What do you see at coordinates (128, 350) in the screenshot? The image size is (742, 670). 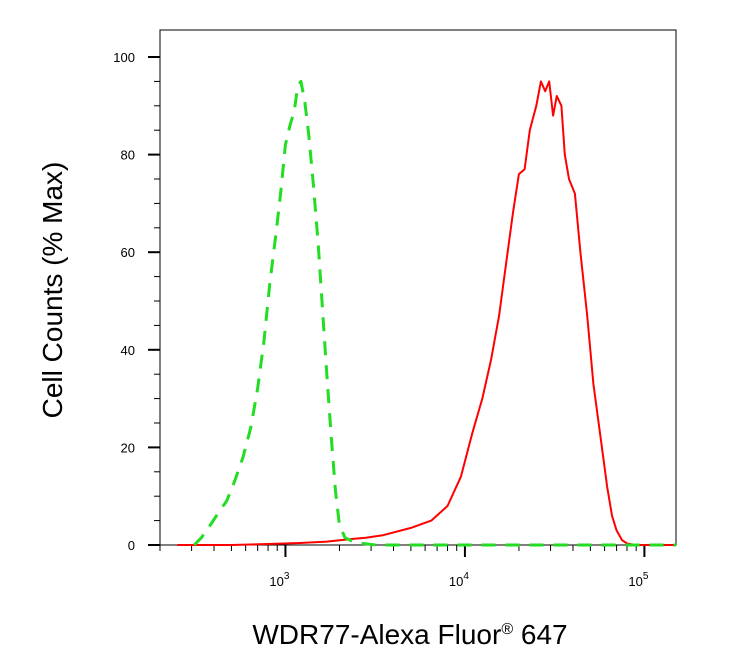 I see `y-tick-label: 40` at bounding box center [128, 350].